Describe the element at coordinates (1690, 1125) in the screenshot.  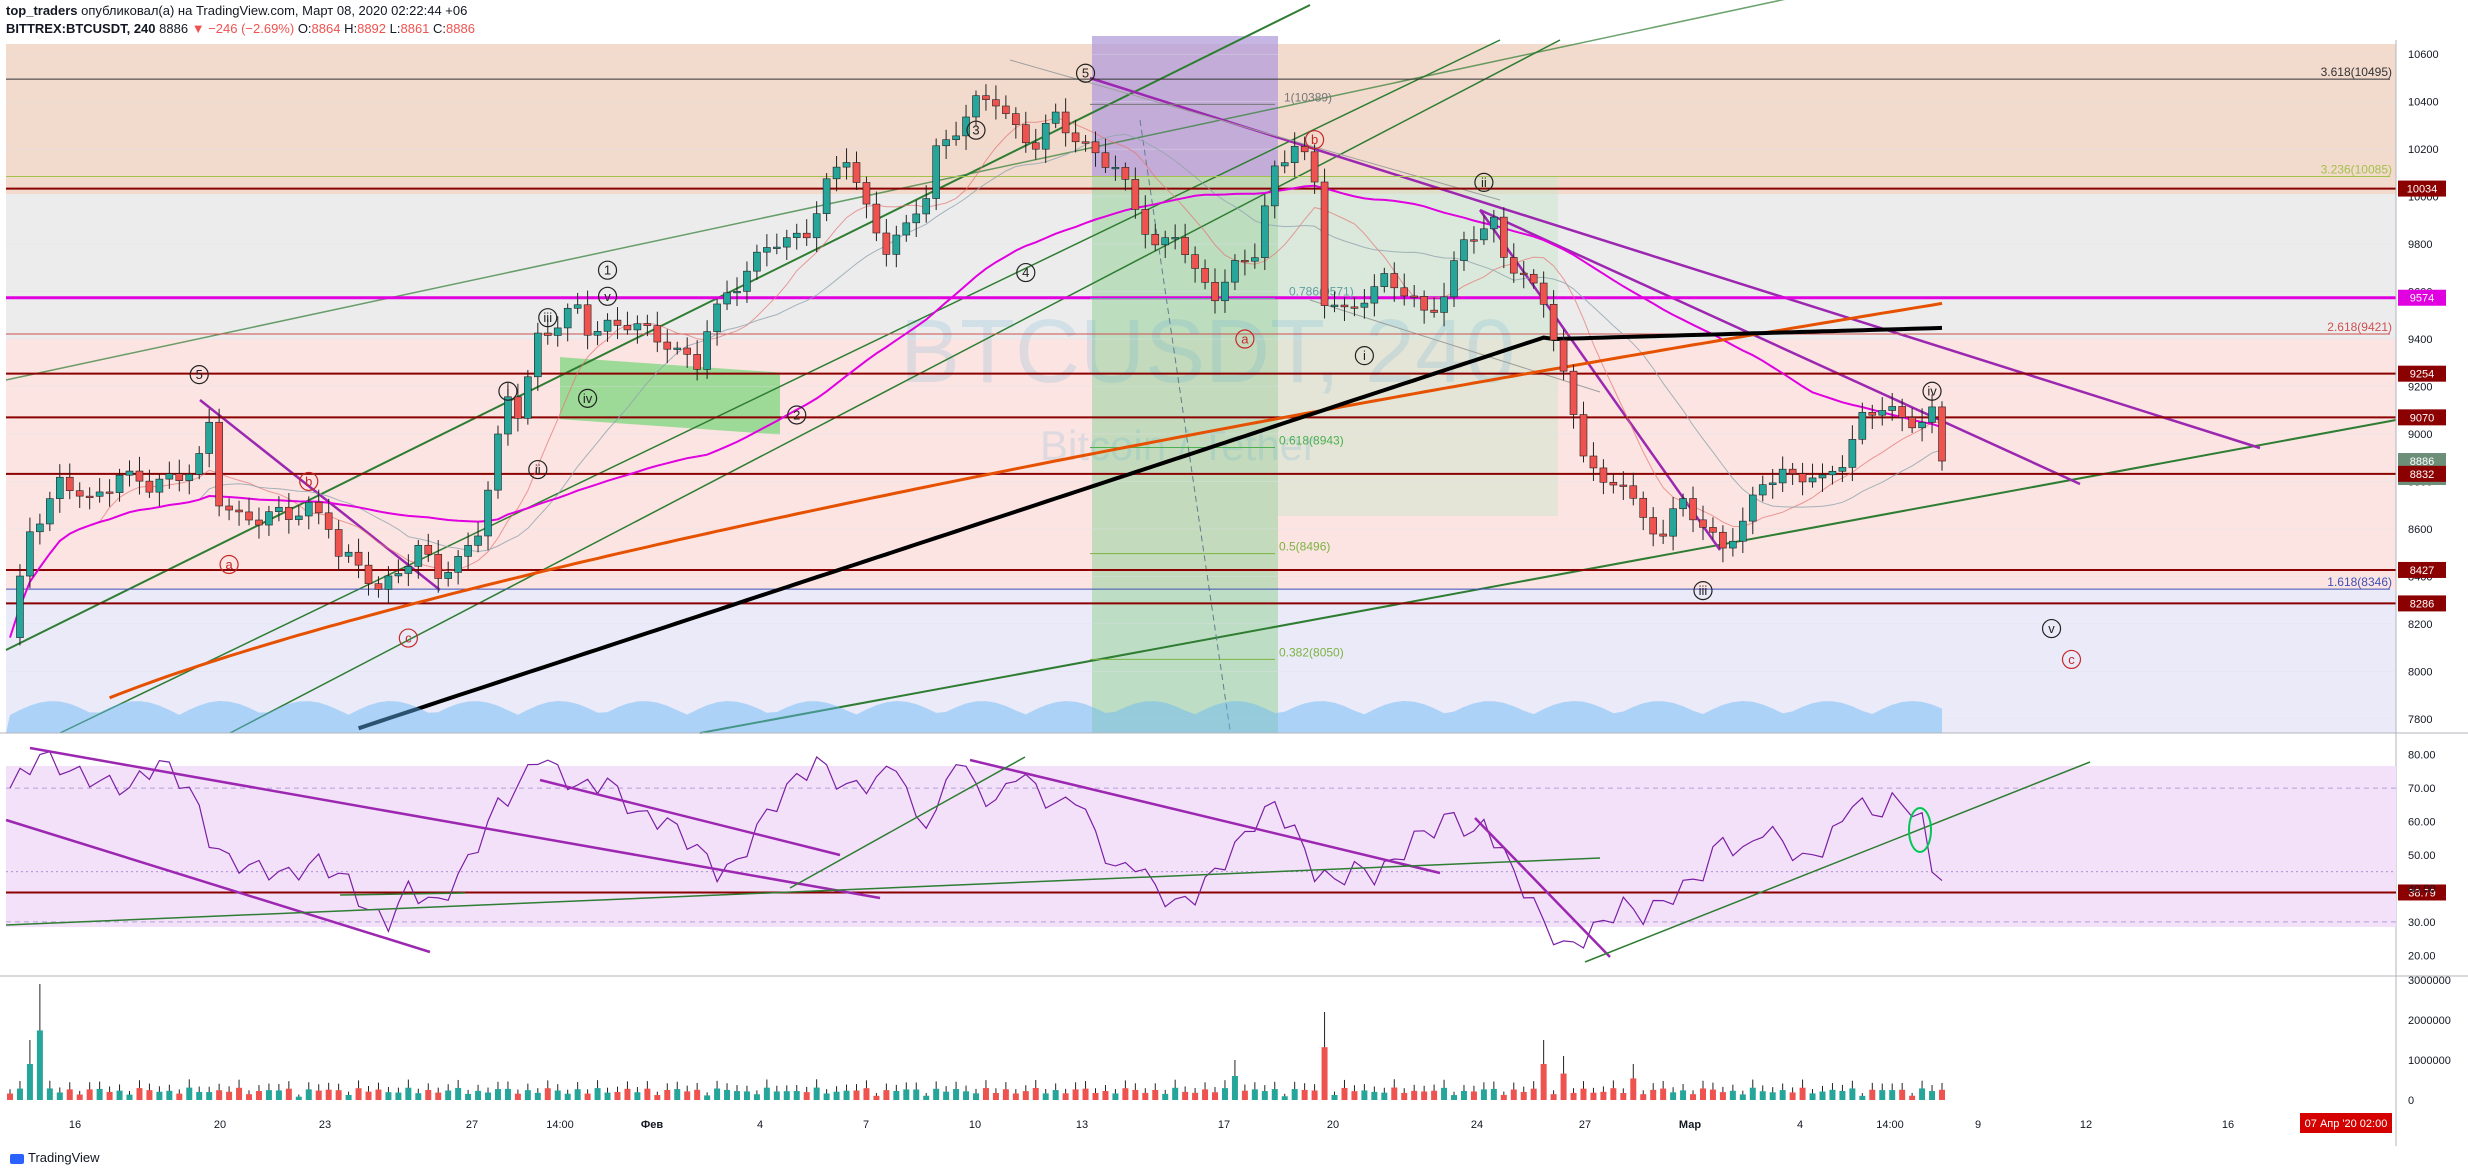
I see `x-tick-label: Мар` at that location.